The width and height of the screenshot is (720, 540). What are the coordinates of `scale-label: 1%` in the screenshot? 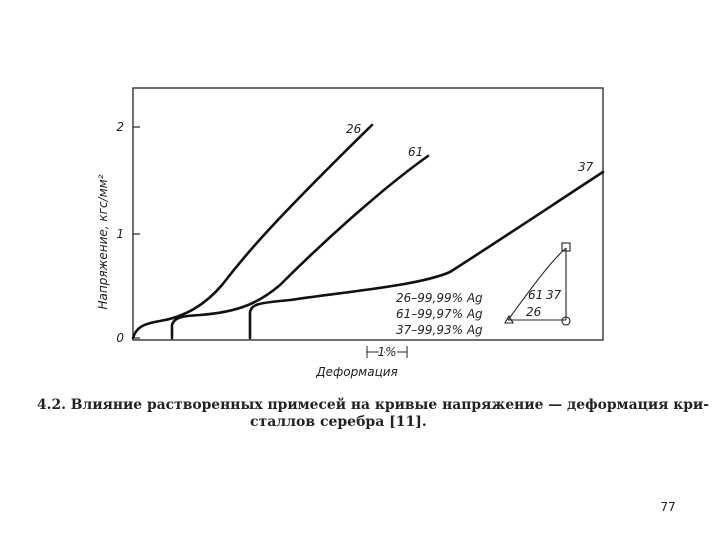 It's located at (386, 352).